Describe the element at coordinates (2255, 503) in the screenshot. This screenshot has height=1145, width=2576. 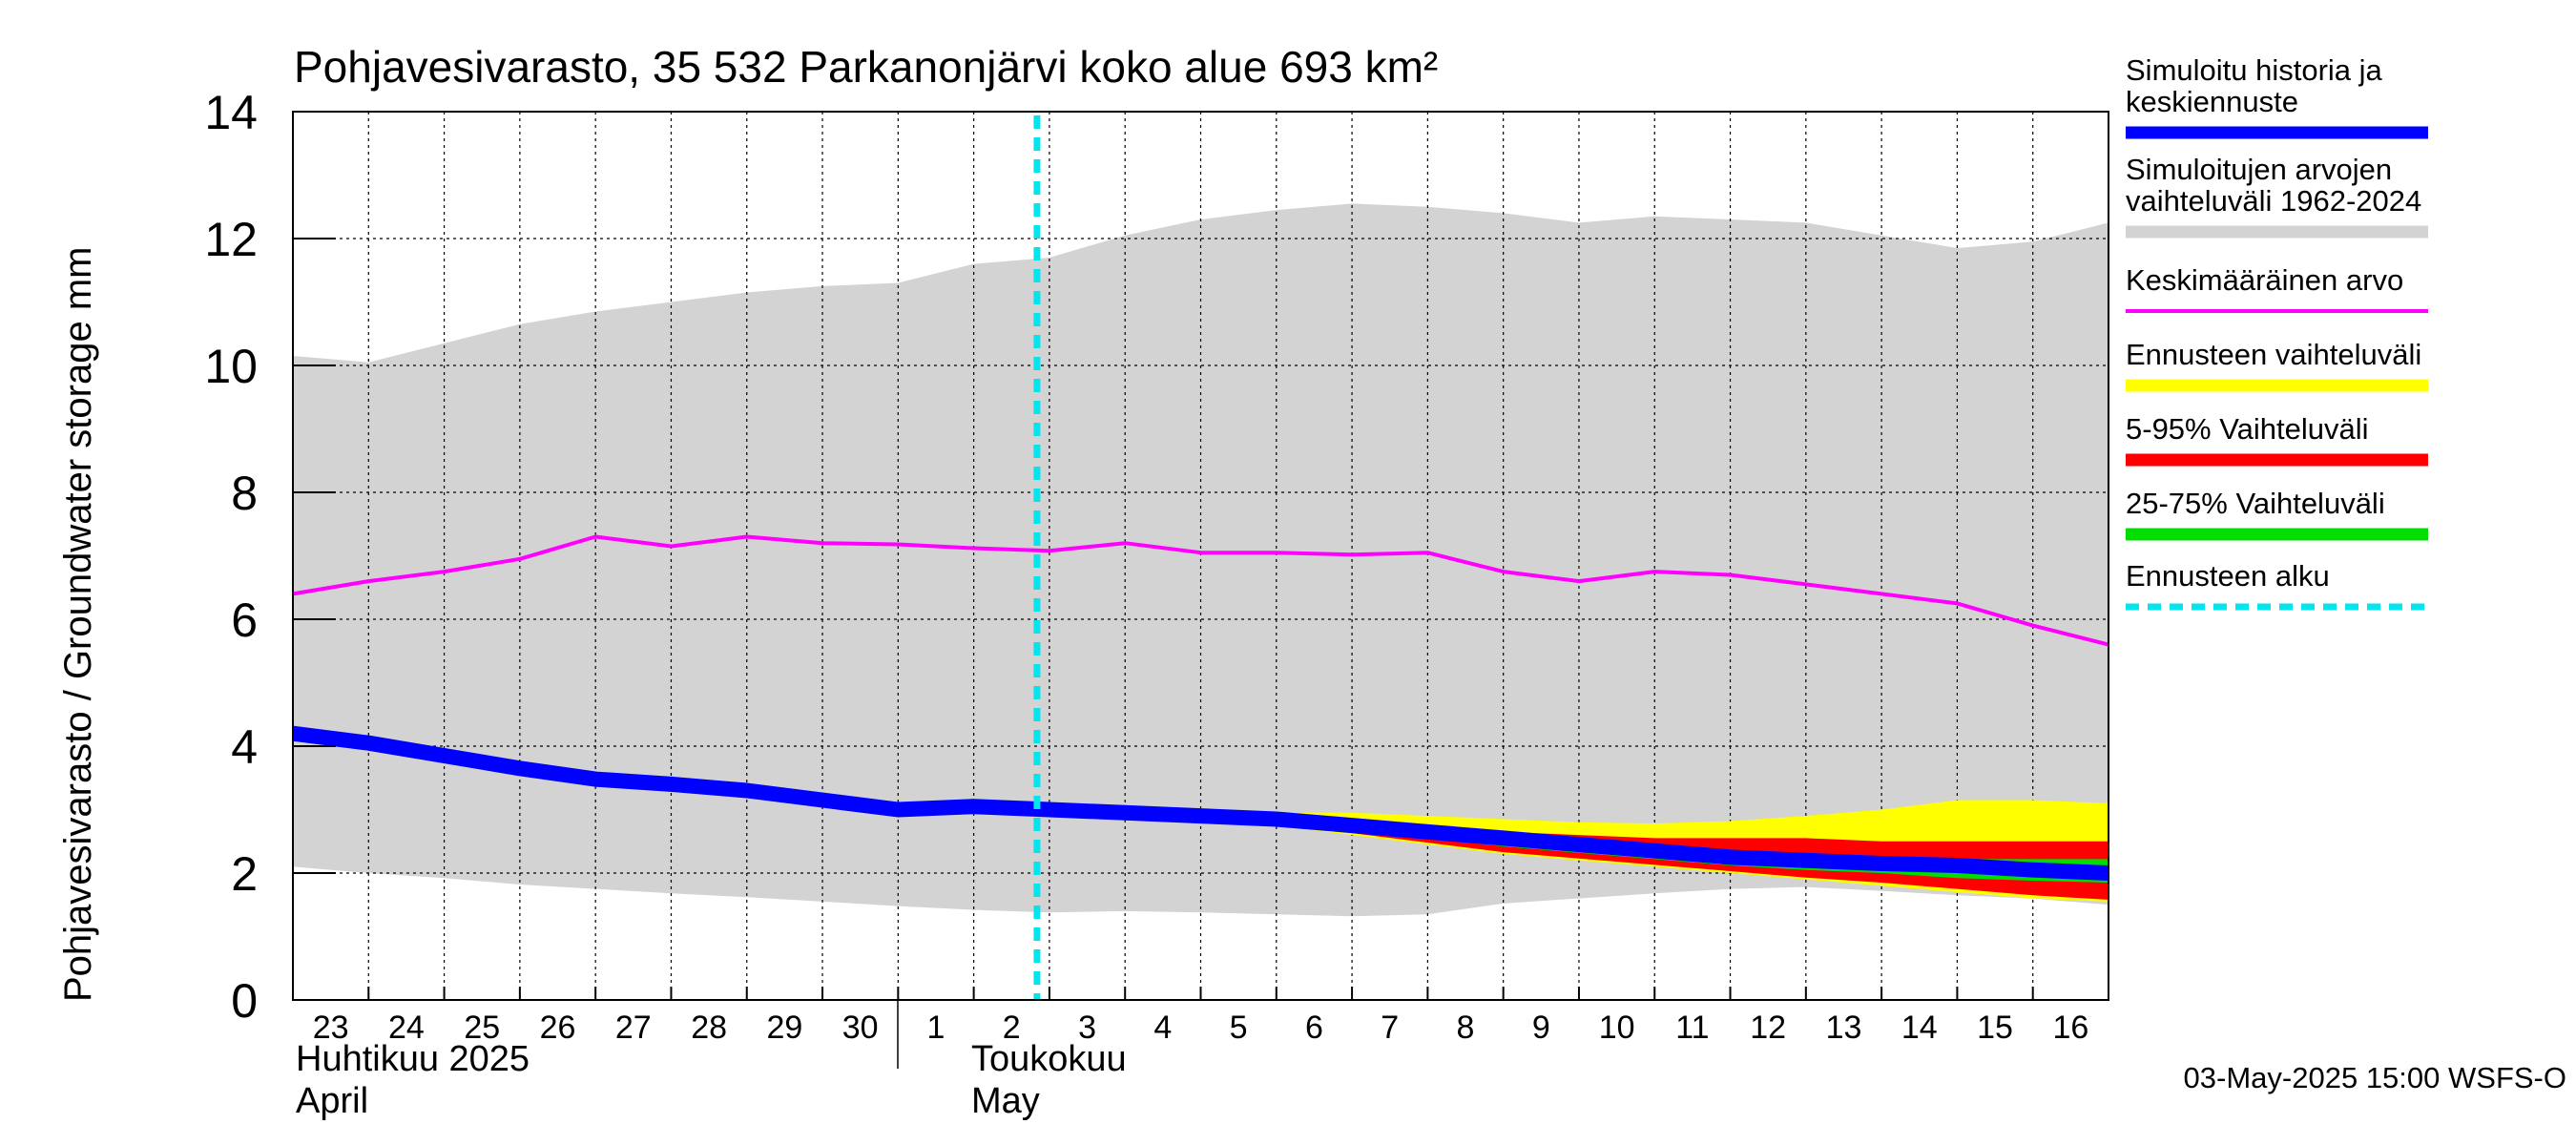
I see `legend-label: 25-75% Vaihteluväli` at that location.